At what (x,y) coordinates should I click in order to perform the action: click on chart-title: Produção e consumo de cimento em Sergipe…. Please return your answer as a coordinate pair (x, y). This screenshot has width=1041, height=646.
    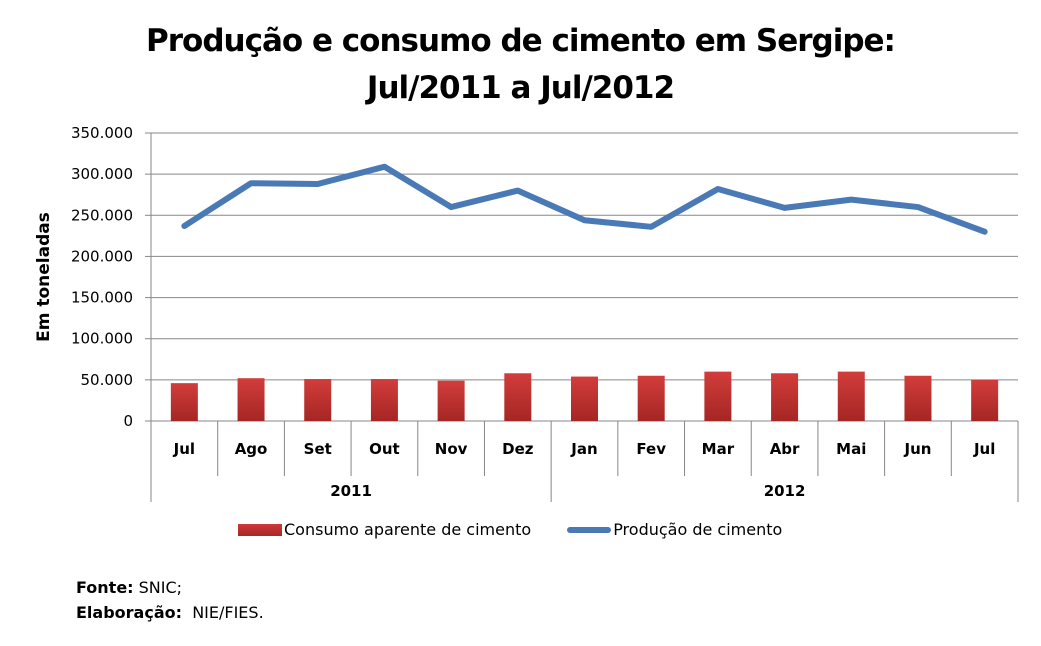
    Looking at the image, I should click on (520, 65).